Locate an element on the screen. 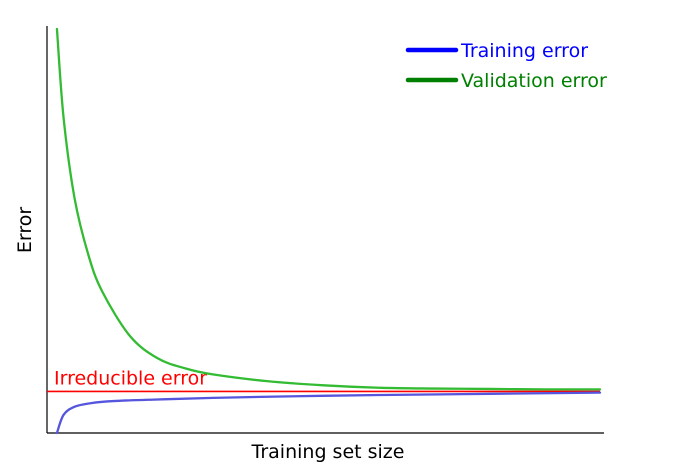 The image size is (685, 476). legend-label: Validation error is located at coordinates (534, 81).